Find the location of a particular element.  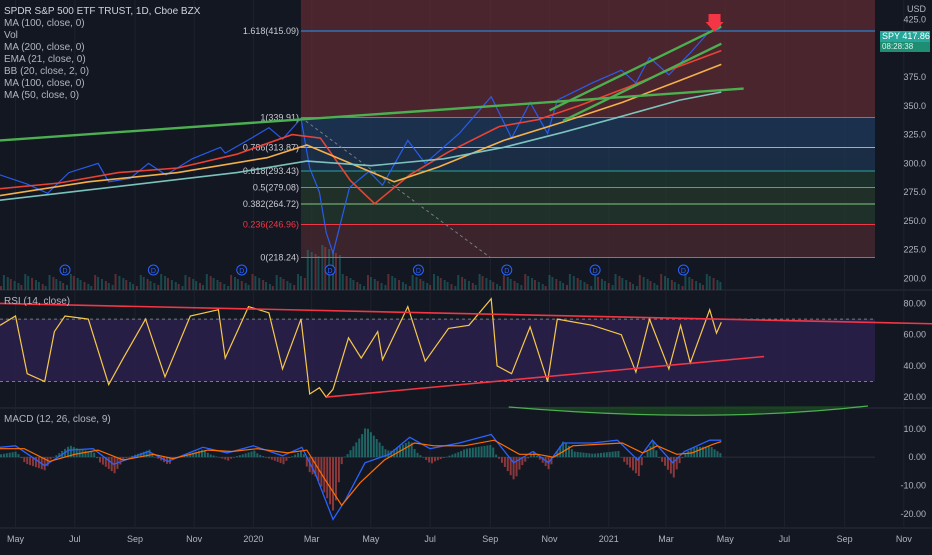

legend-volume: Vol is located at coordinates (11, 35).